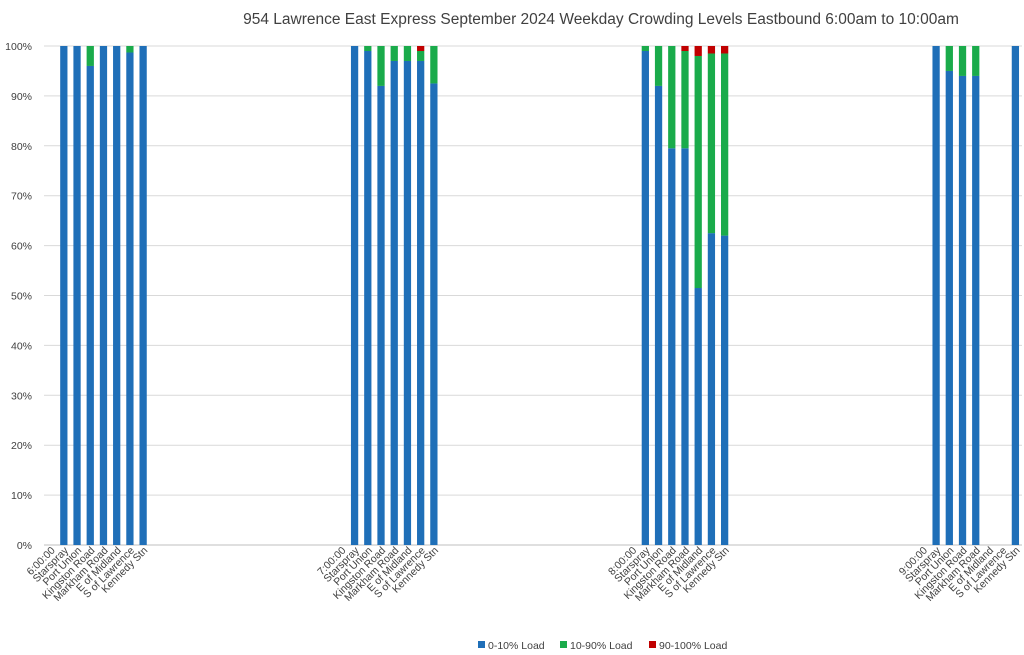  Describe the element at coordinates (21, 496) in the screenshot. I see `y-tick-label: 10%` at that location.